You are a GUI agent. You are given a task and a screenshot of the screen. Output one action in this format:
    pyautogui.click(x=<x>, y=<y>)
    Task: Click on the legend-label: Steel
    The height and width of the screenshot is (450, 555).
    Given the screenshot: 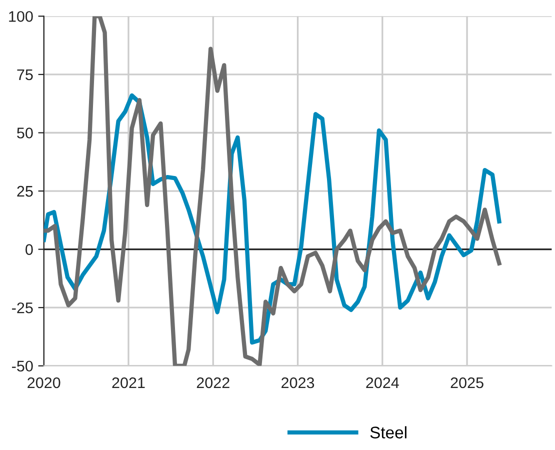 What is the action you would take?
    pyautogui.click(x=388, y=432)
    